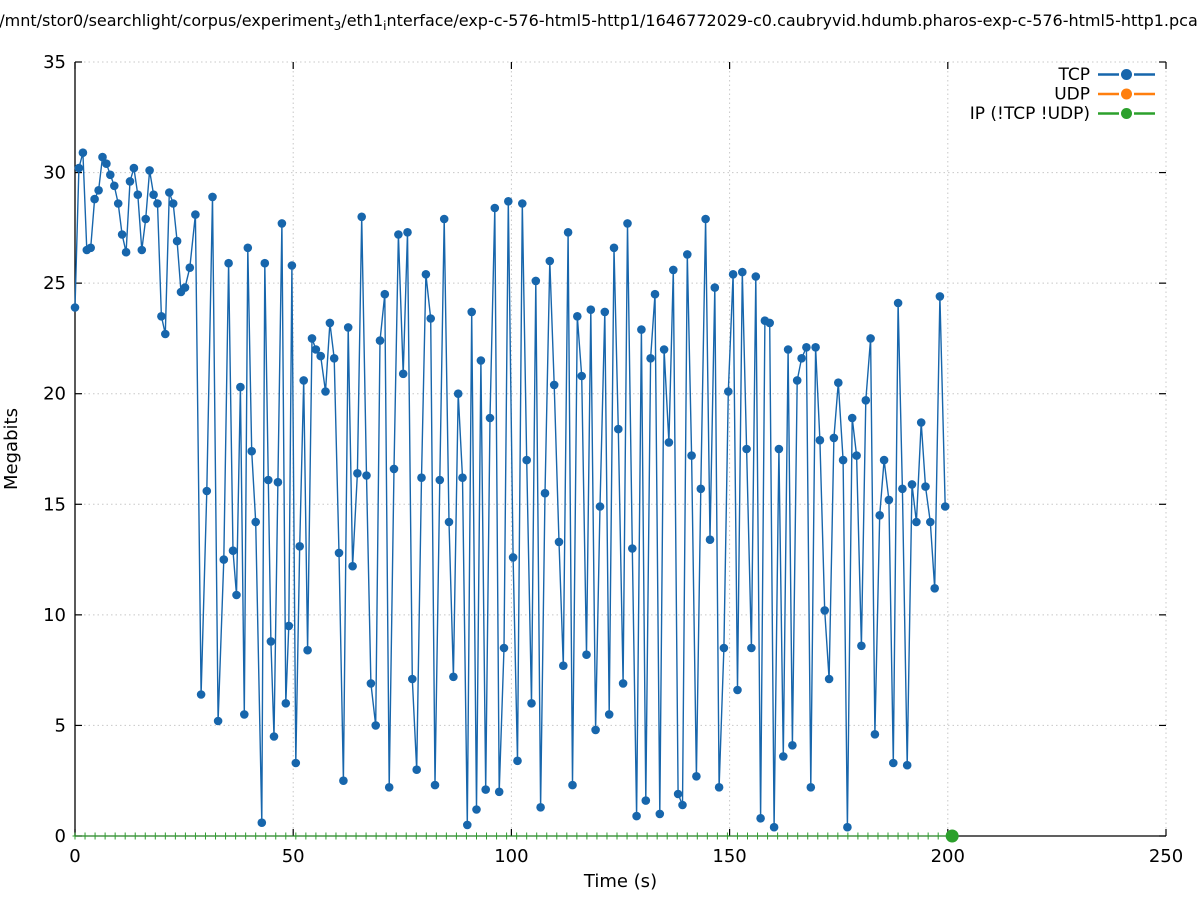  What do you see at coordinates (1073, 75) in the screenshot?
I see `legend-label-tcp: TCP` at bounding box center [1073, 75].